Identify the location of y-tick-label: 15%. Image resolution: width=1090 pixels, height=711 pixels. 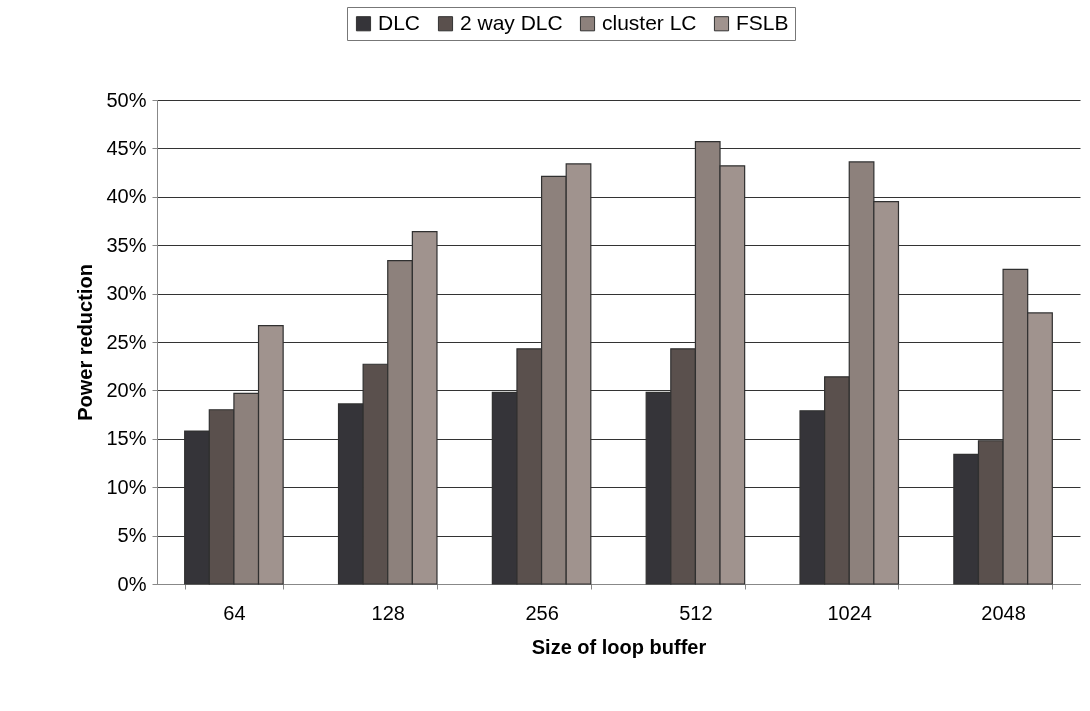
(126, 438).